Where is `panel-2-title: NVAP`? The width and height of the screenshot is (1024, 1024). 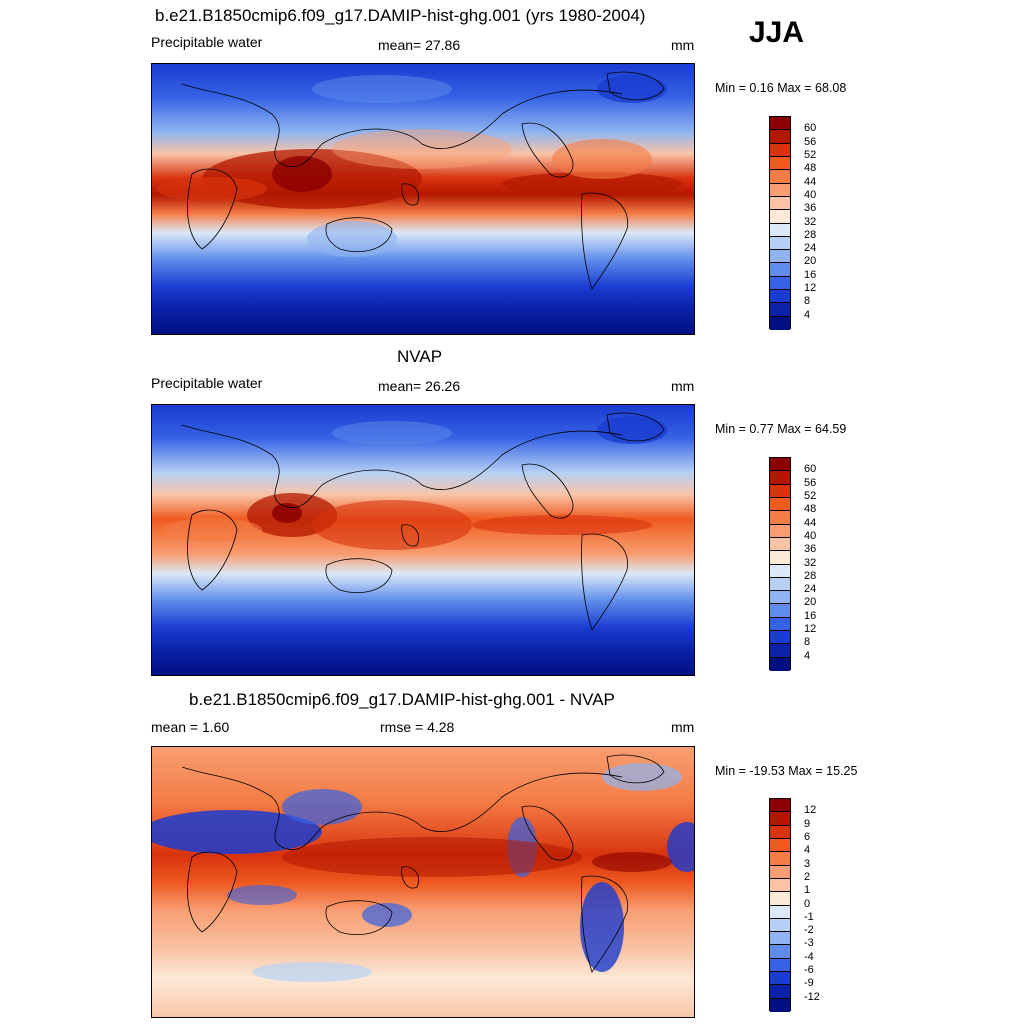
panel-2-title: NVAP is located at coordinates (420, 356).